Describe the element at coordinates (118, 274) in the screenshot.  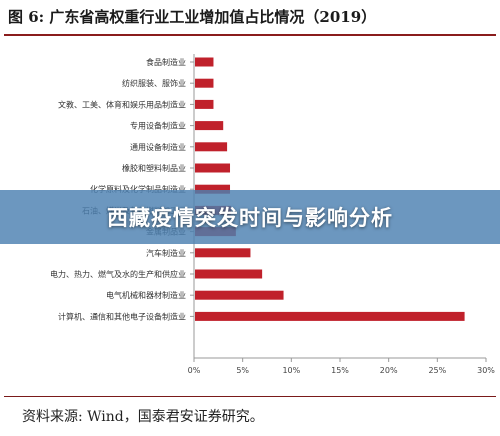
I see `category-label: 电力、热力、燃气及水的生产和供应业` at that location.